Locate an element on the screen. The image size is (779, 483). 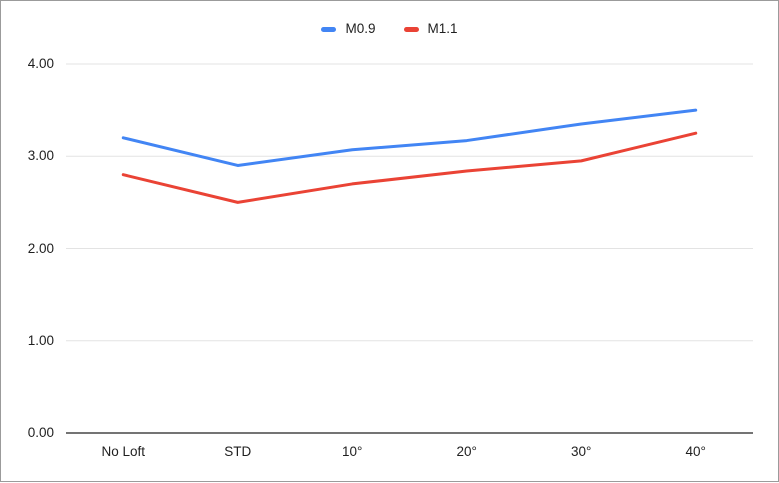
y-axis-tick-label: 0.00 is located at coordinates (40, 432).